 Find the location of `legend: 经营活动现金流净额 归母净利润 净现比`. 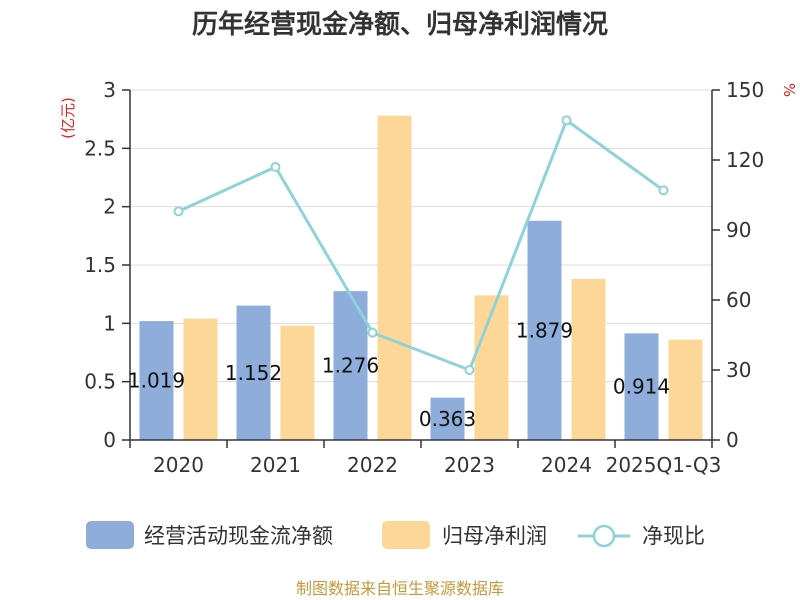

legend: 经营活动现金流净额 归母净利润 净现比 is located at coordinates (395, 535).